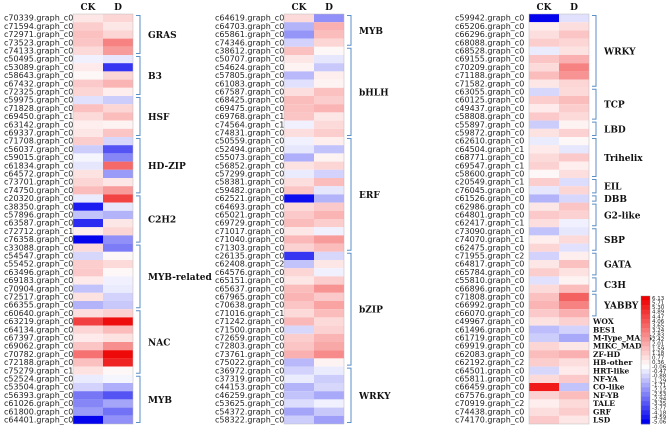  What do you see at coordinates (613, 362) in the screenshot?
I see `family-label: HB-other` at bounding box center [613, 362].